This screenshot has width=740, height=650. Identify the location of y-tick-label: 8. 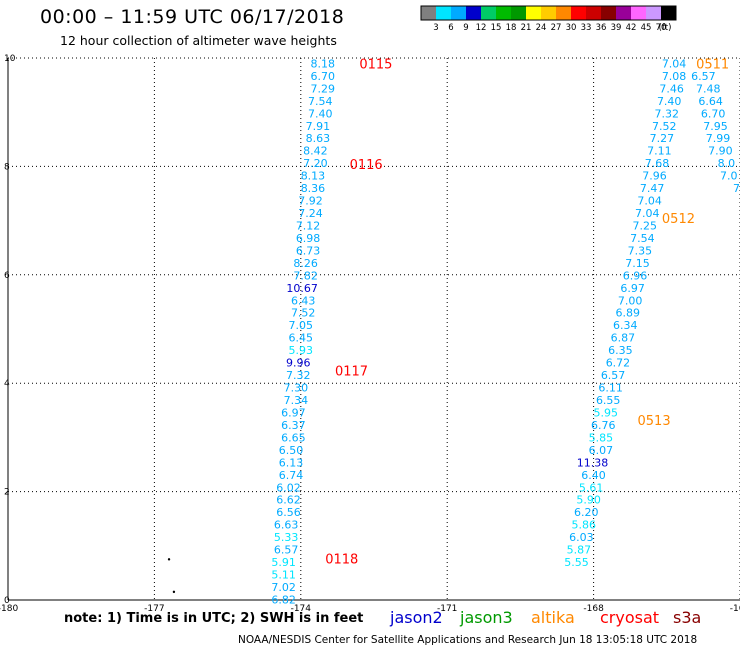
(7, 167).